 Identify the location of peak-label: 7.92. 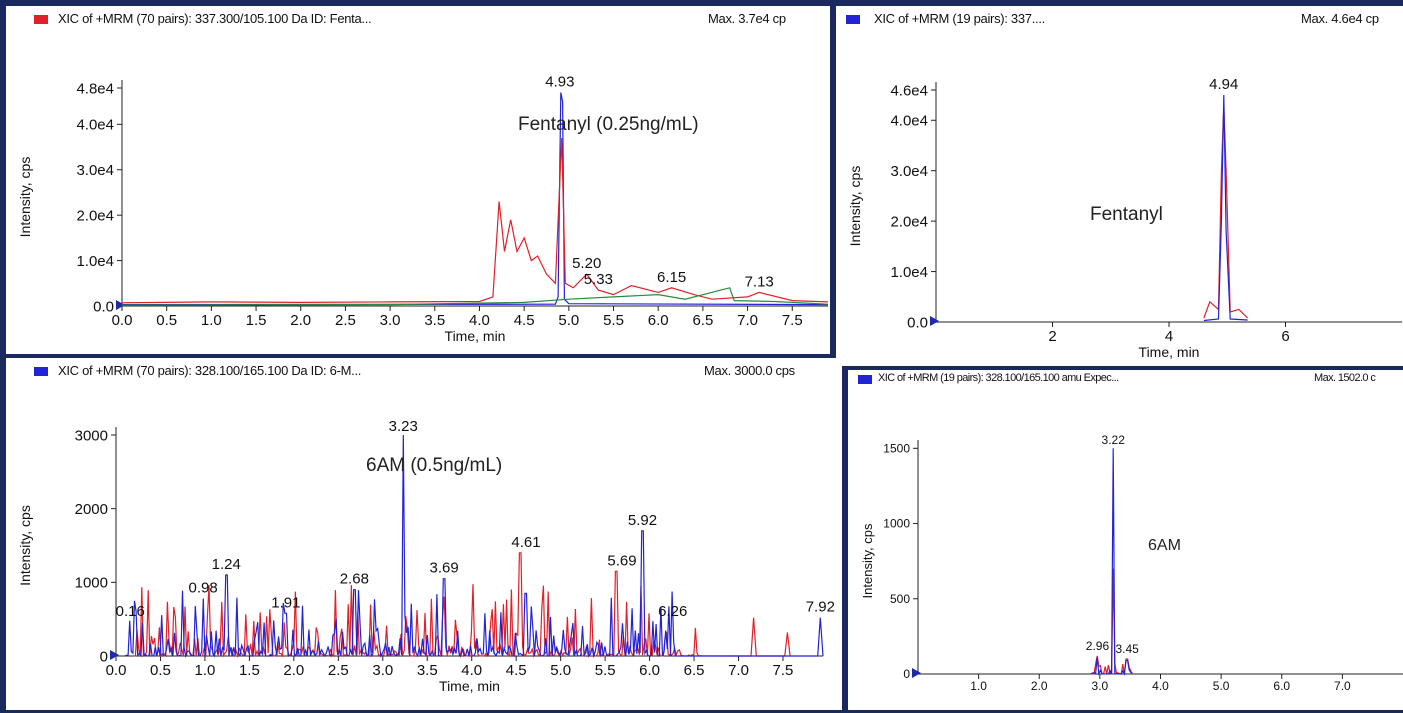
(820, 607).